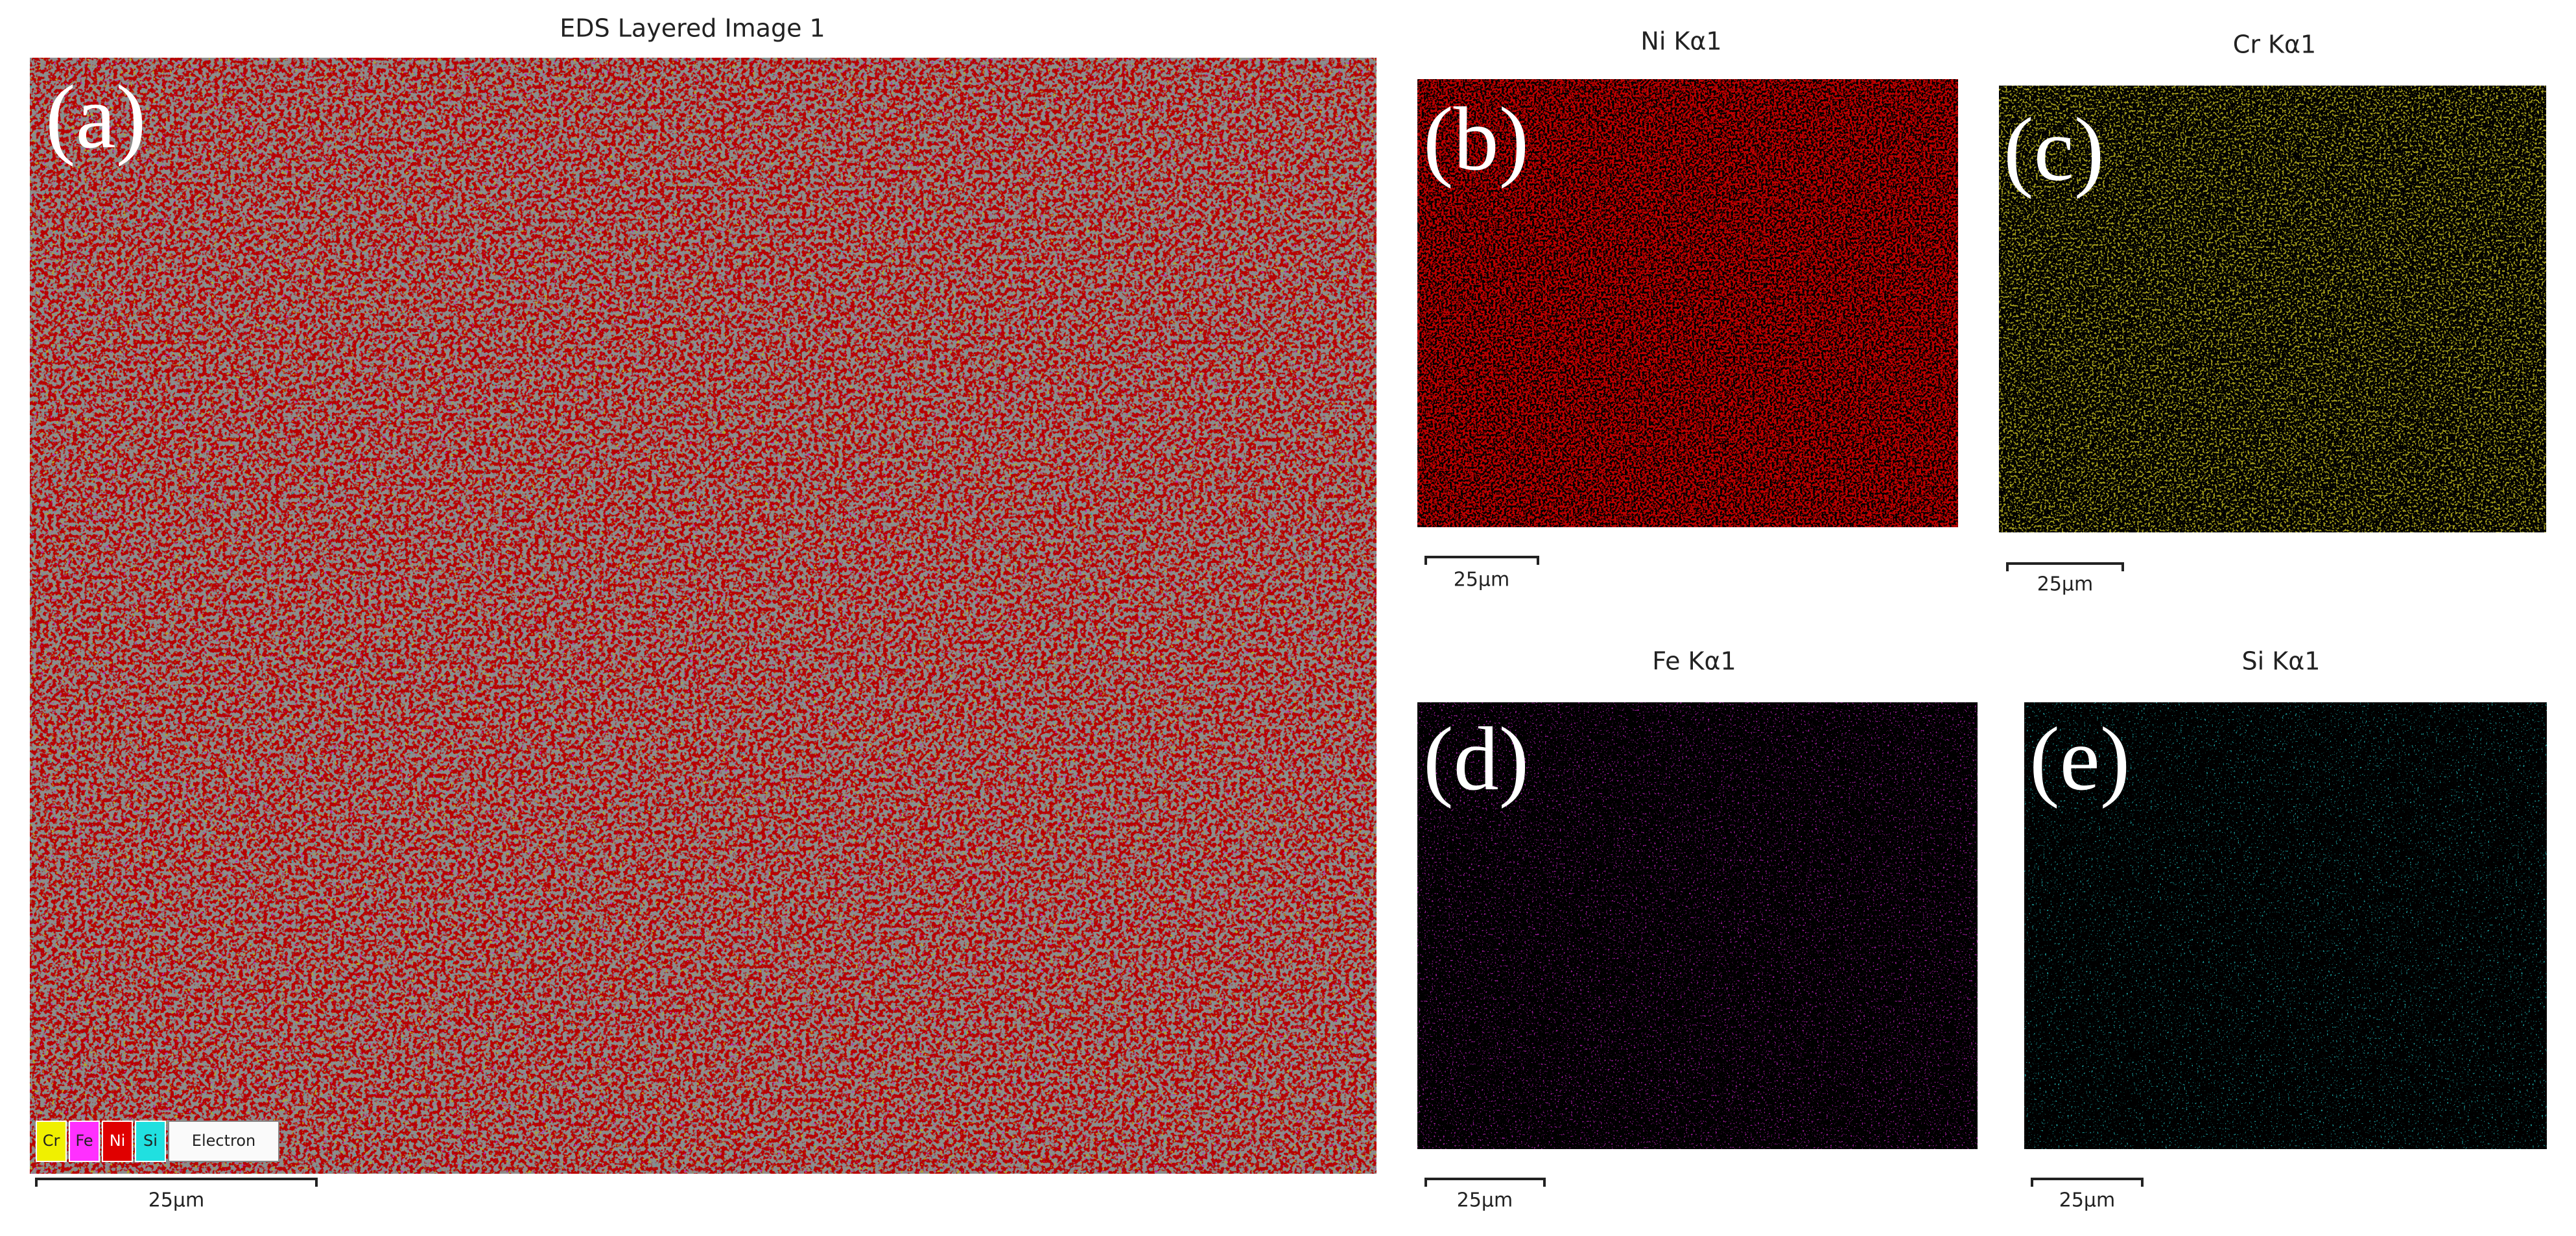 The width and height of the screenshot is (2576, 1236). What do you see at coordinates (95, 117) in the screenshot?
I see `panel-label: (a)` at bounding box center [95, 117].